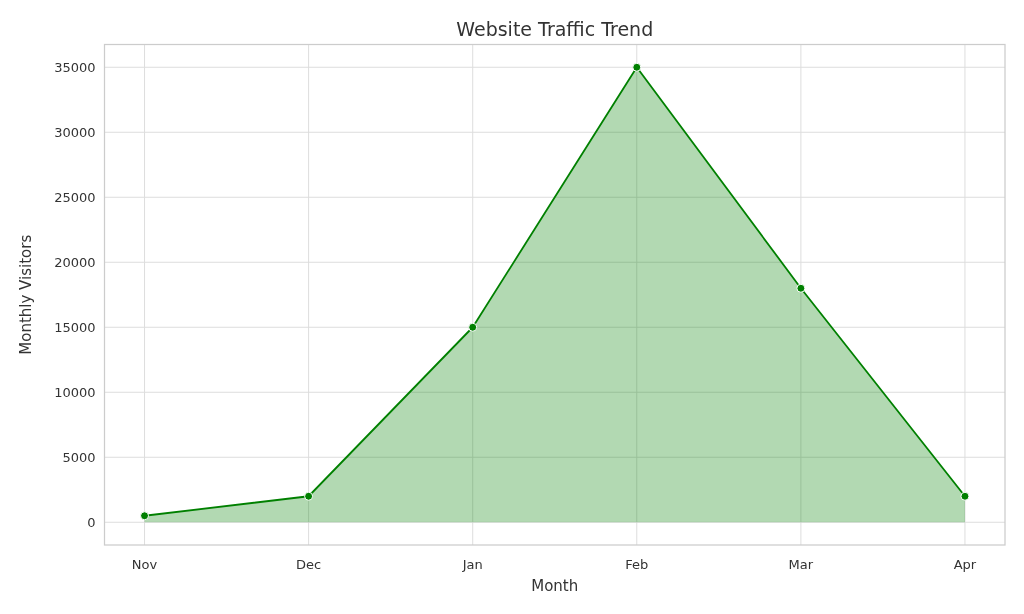 The width and height of the screenshot is (1024, 614). I want to click on x-tick-label: Jan, so click(472, 564).